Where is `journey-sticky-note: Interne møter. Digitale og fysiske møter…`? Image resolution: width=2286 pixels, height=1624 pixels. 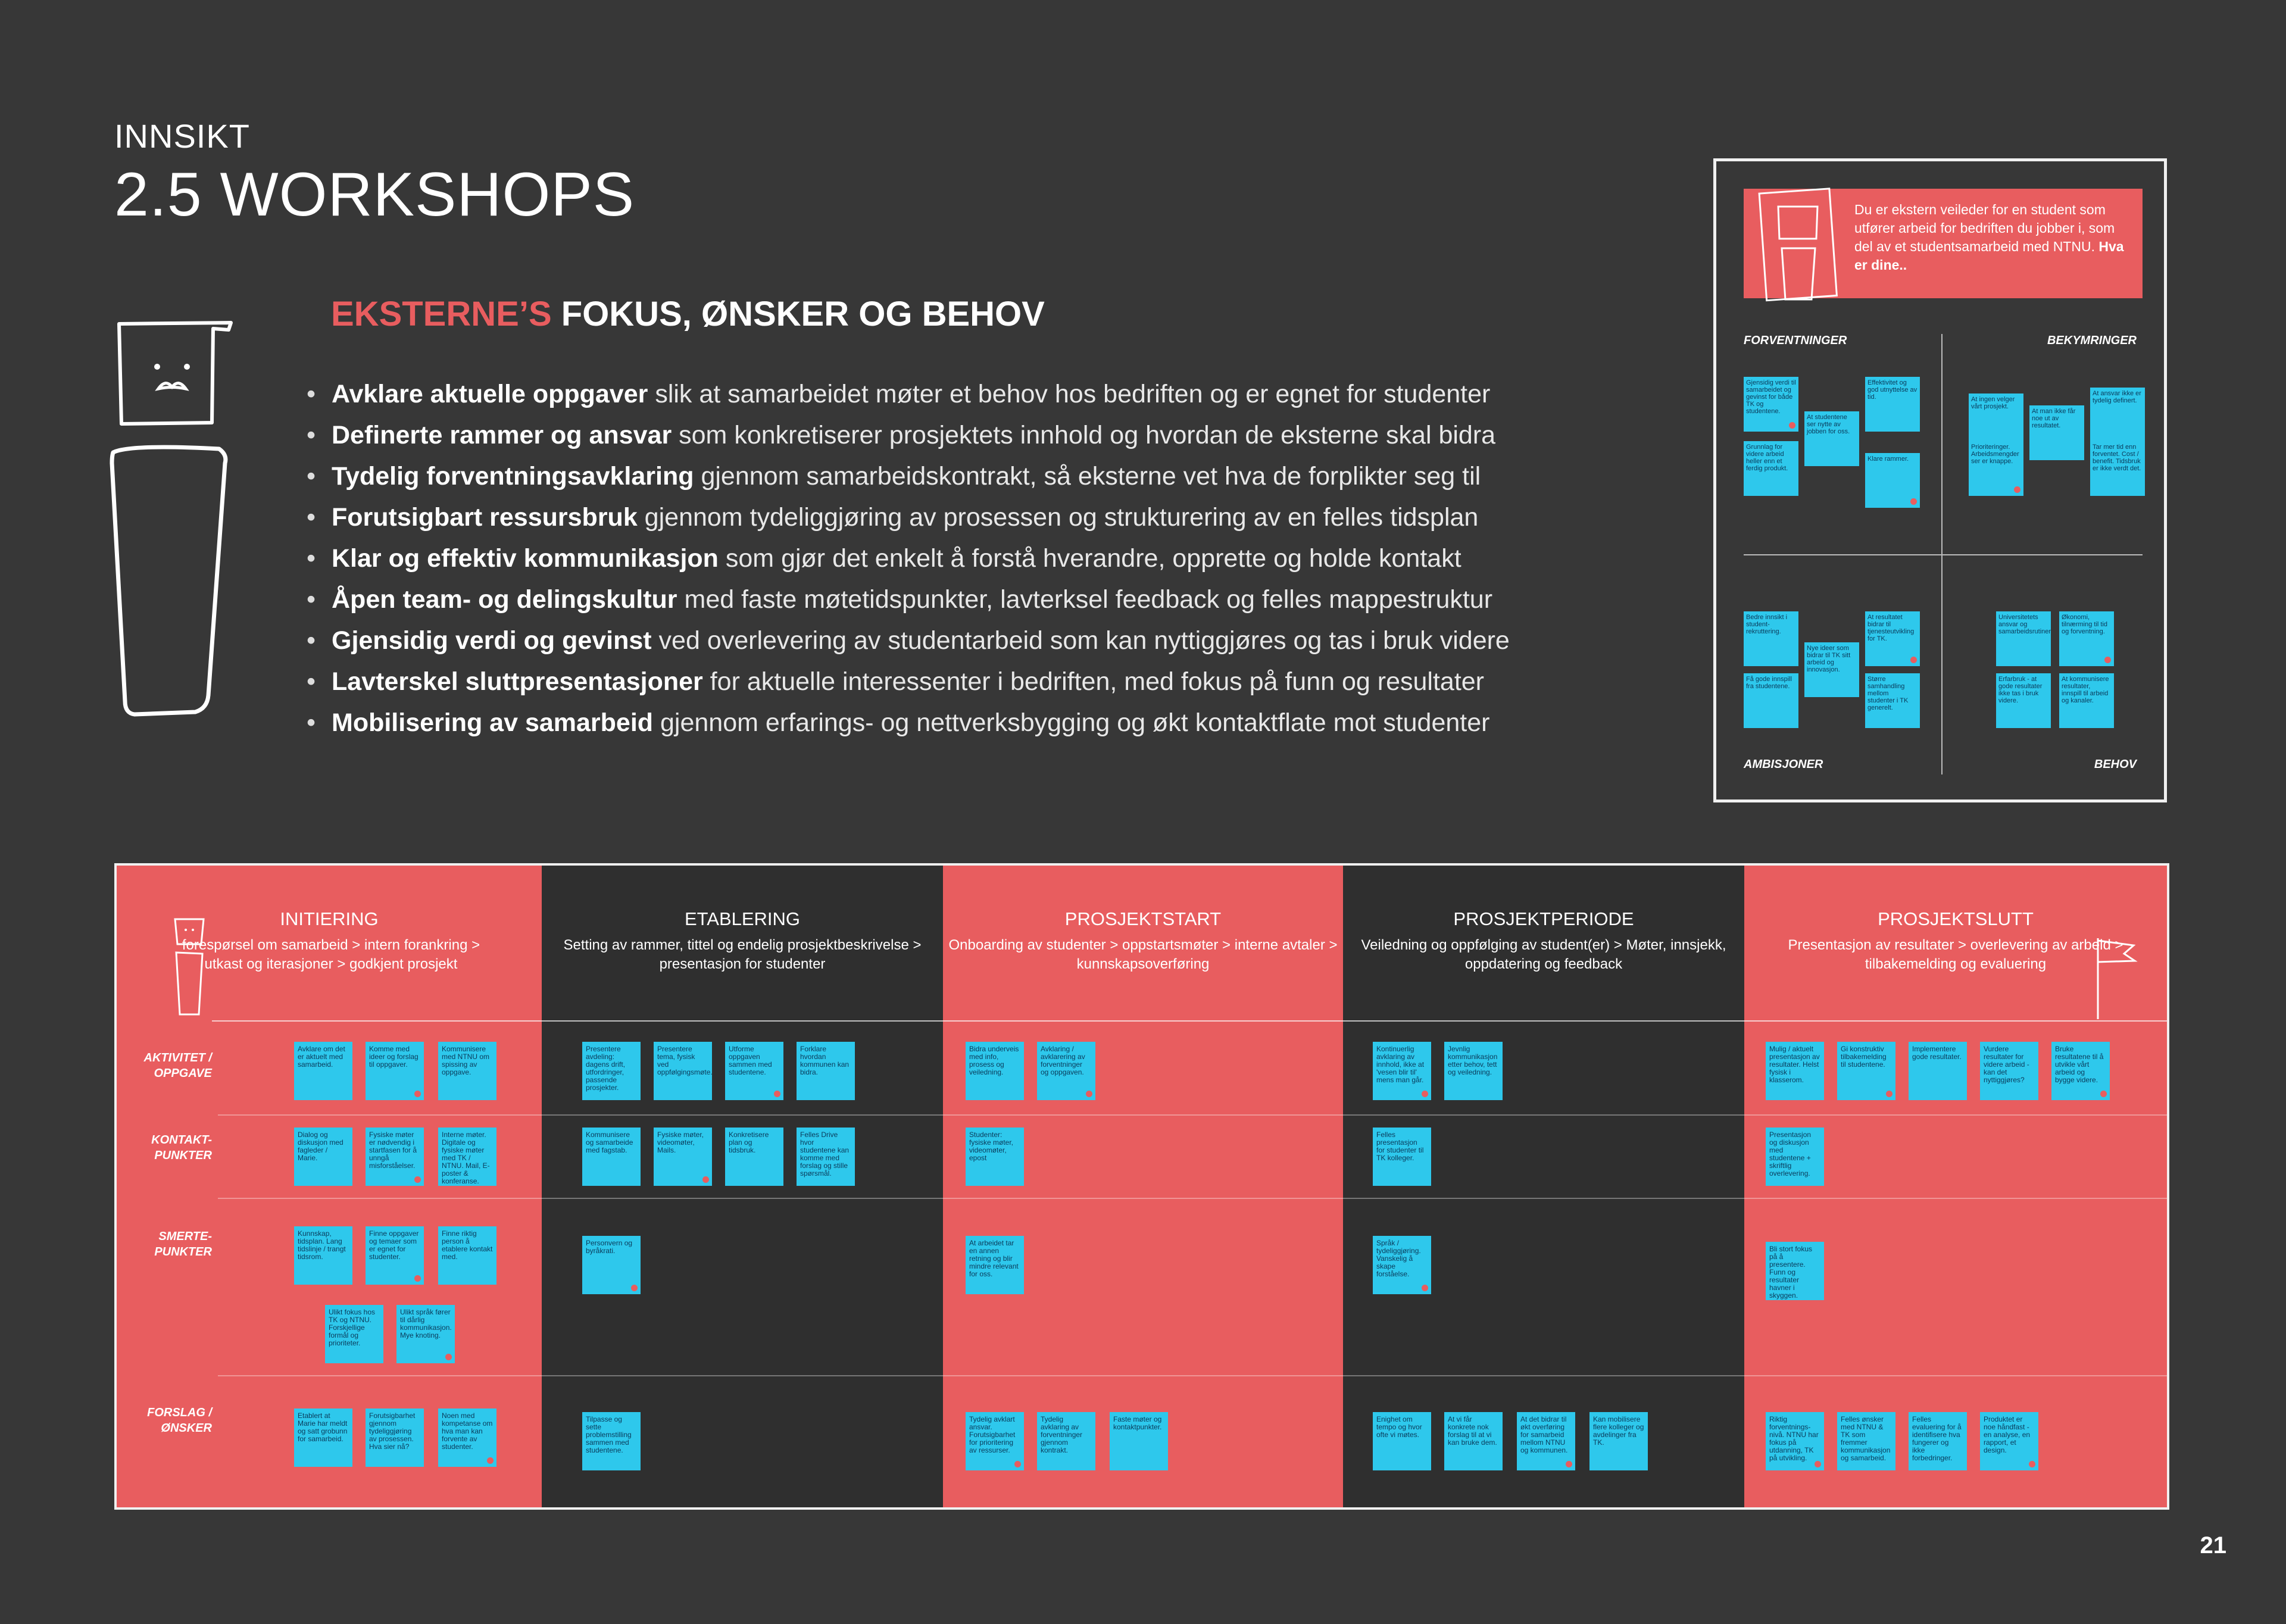 journey-sticky-note: Interne møter. Digitale og fysiske møter… is located at coordinates (467, 1157).